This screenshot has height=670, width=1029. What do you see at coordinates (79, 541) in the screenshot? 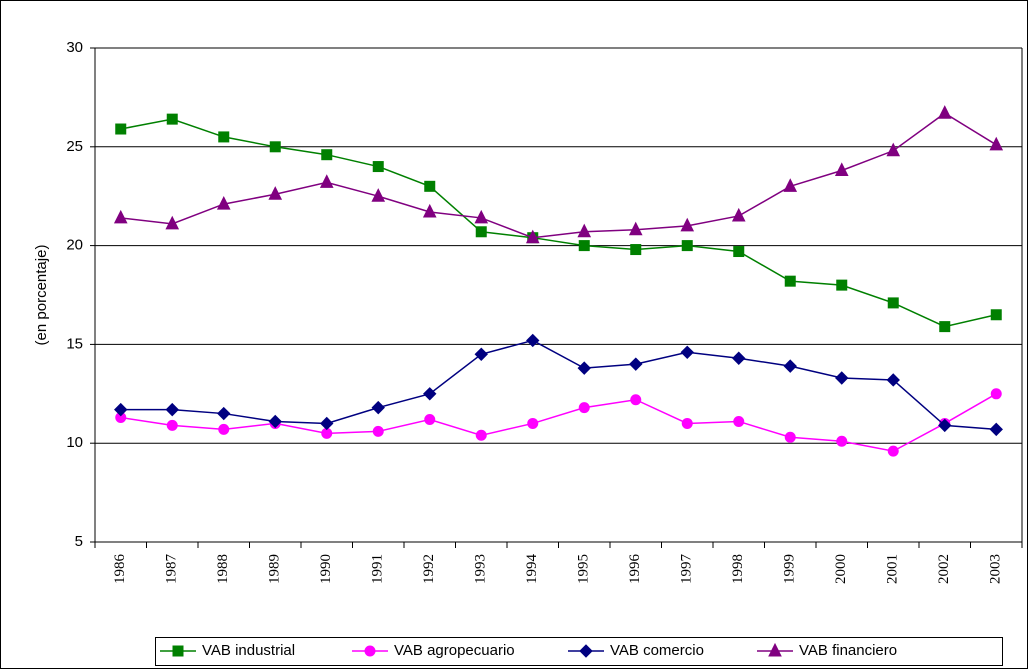
I see `y-tick-label: 5` at bounding box center [79, 541].